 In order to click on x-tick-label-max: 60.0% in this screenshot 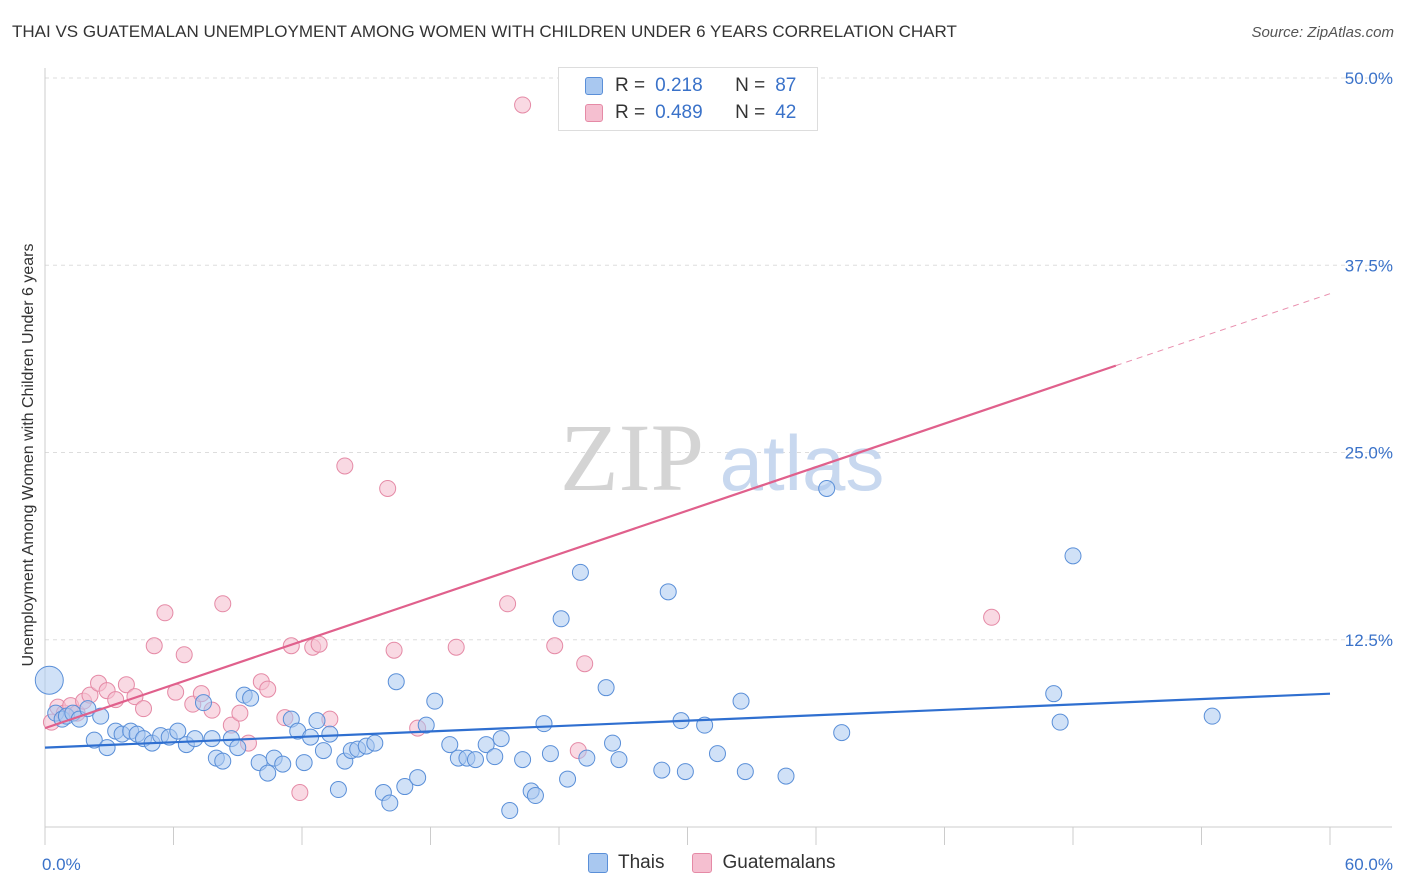, I will do `click(1369, 864)`.